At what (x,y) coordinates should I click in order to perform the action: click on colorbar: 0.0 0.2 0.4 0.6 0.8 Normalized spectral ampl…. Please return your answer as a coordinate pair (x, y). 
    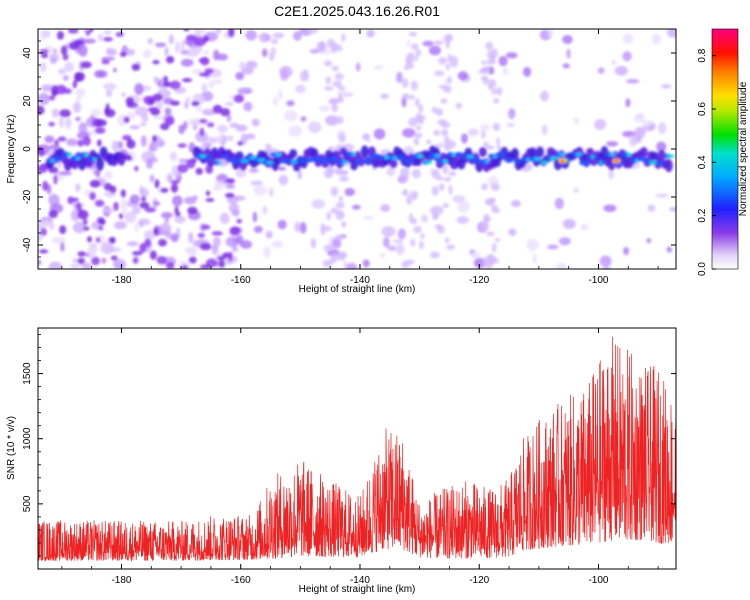
    Looking at the image, I should click on (723, 152).